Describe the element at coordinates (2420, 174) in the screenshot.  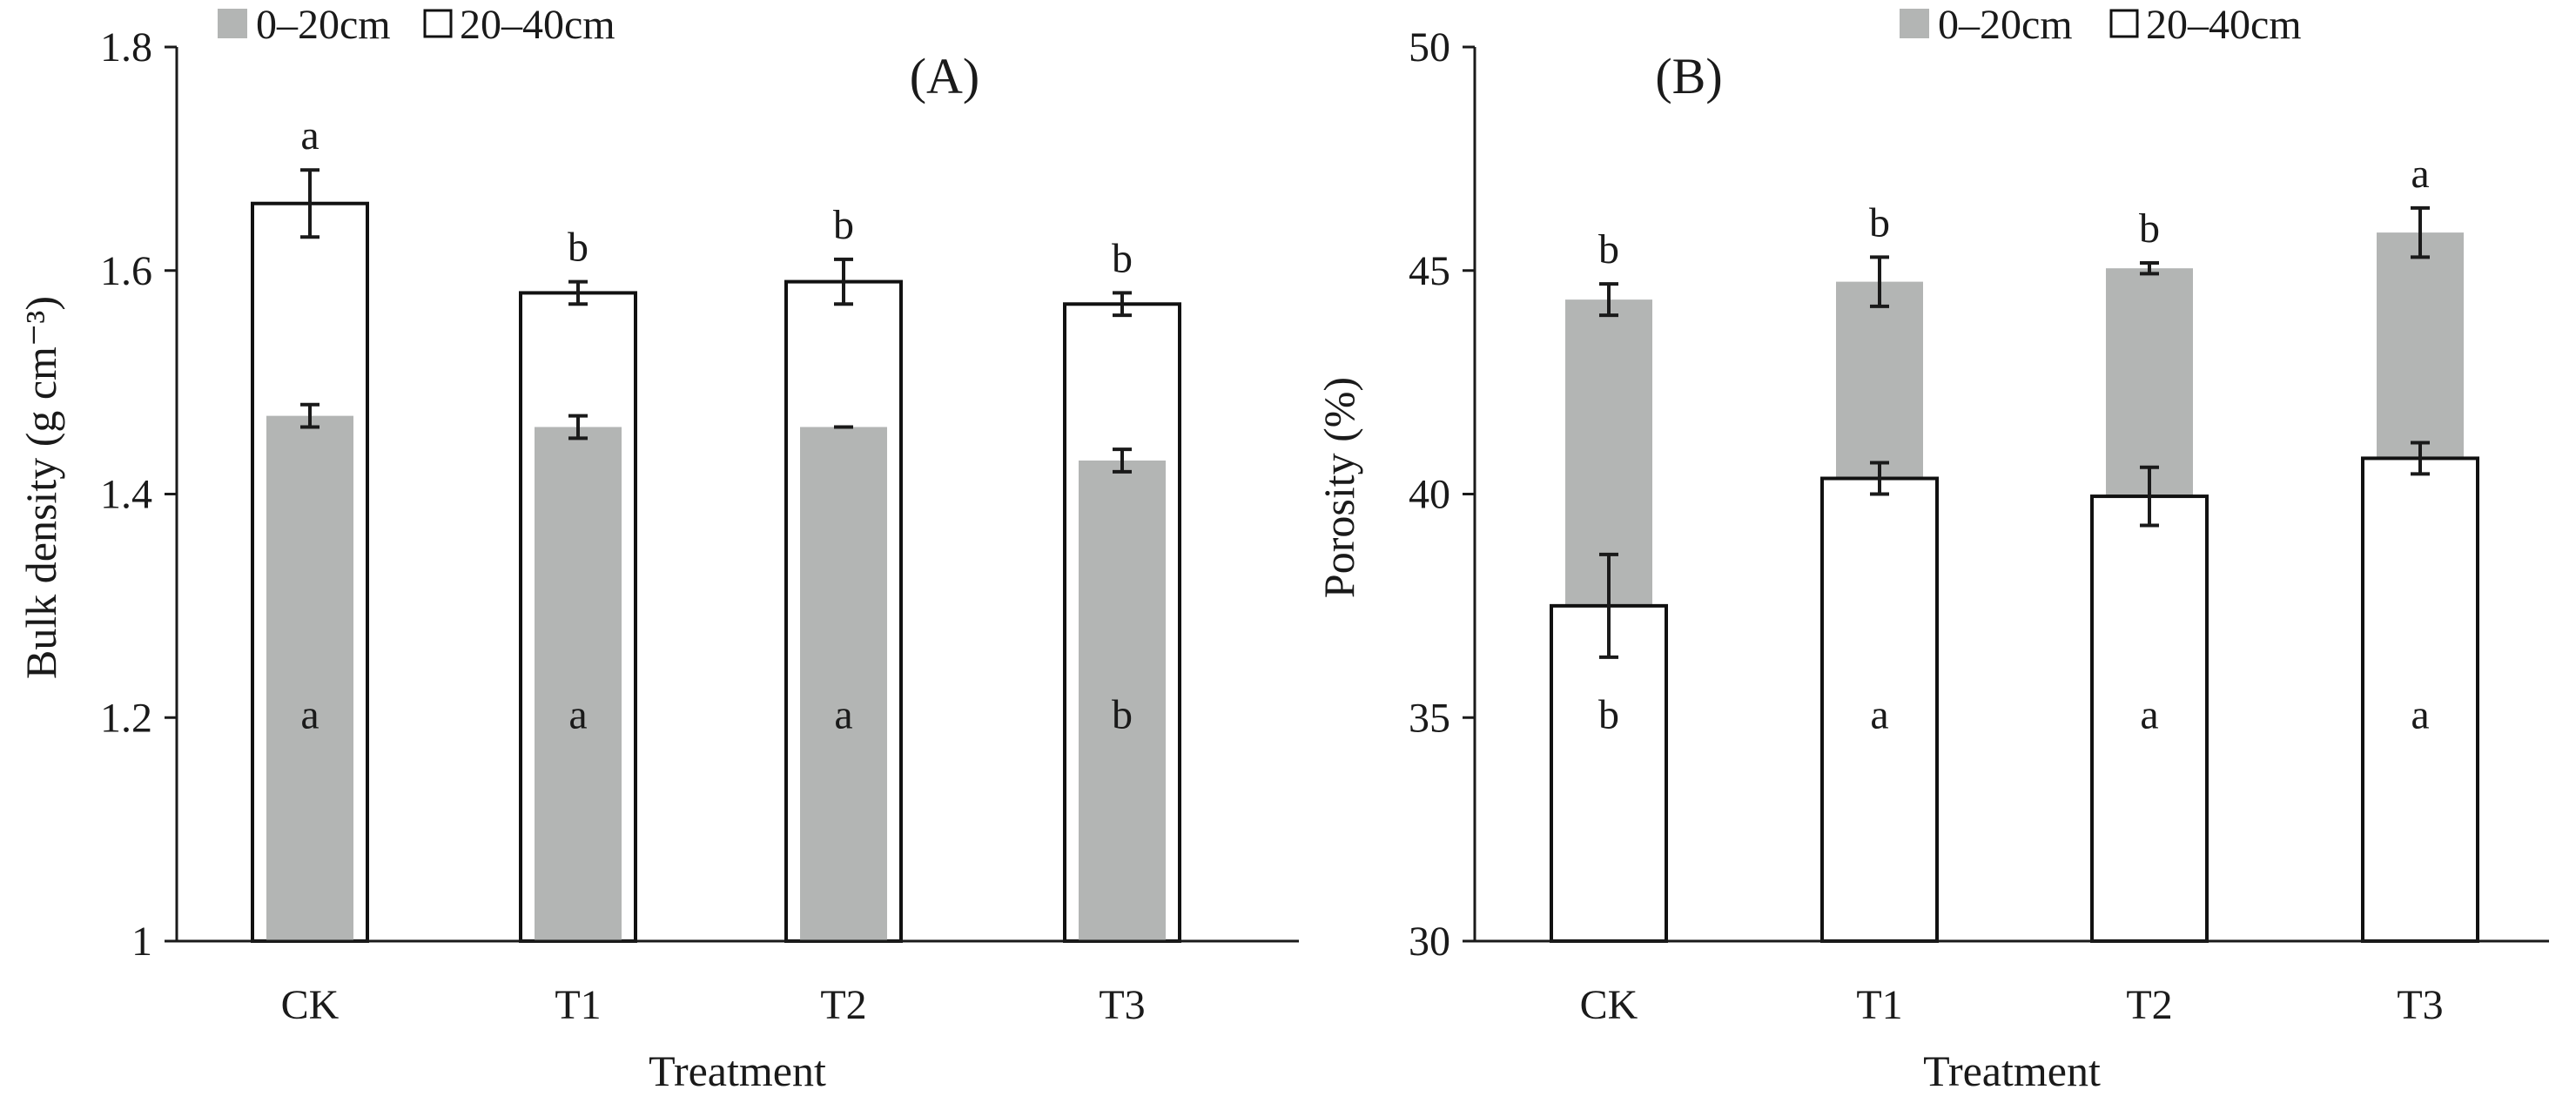
I see `significance-letter-0-20cm-t3: a` at that location.